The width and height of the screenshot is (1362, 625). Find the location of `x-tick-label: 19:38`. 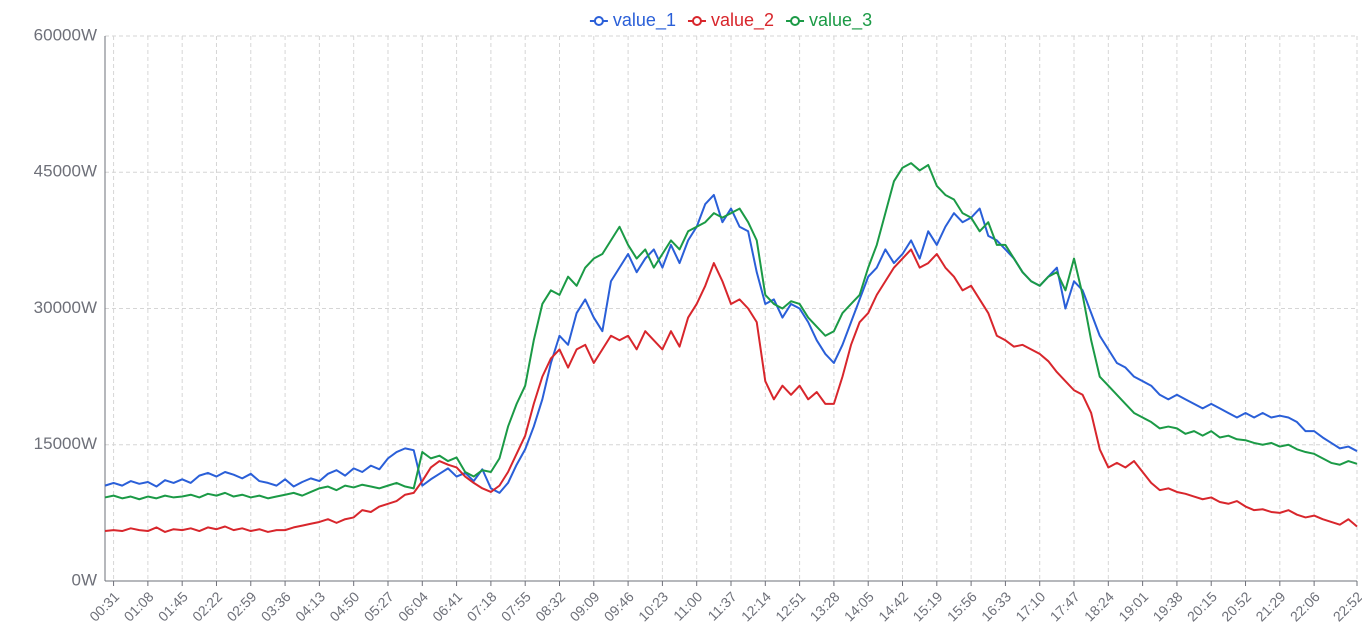

x-tick-label: 19:38 is located at coordinates (1168, 606).